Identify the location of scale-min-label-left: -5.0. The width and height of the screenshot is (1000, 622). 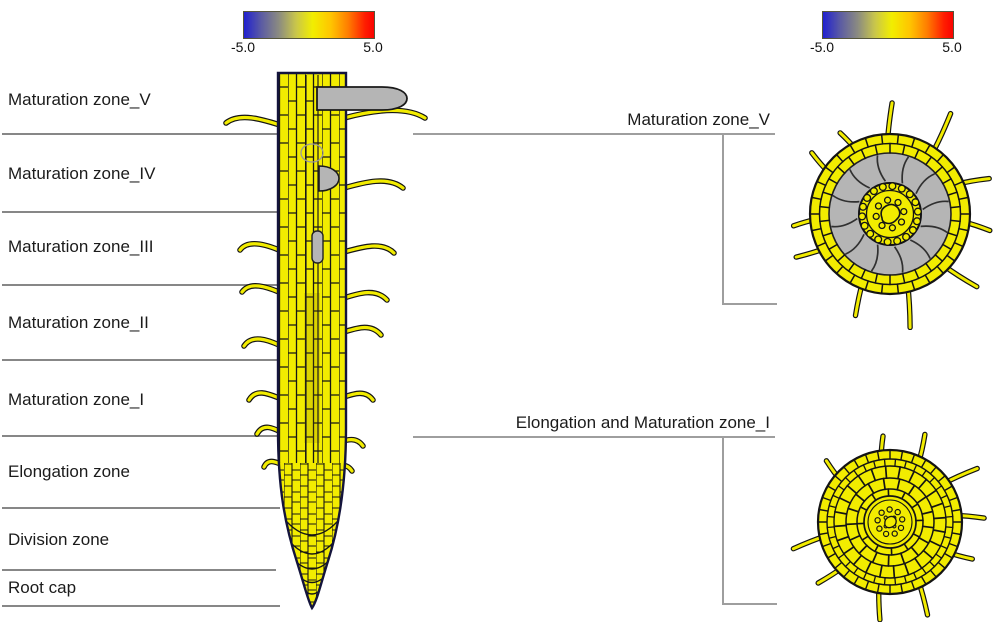
(243, 47).